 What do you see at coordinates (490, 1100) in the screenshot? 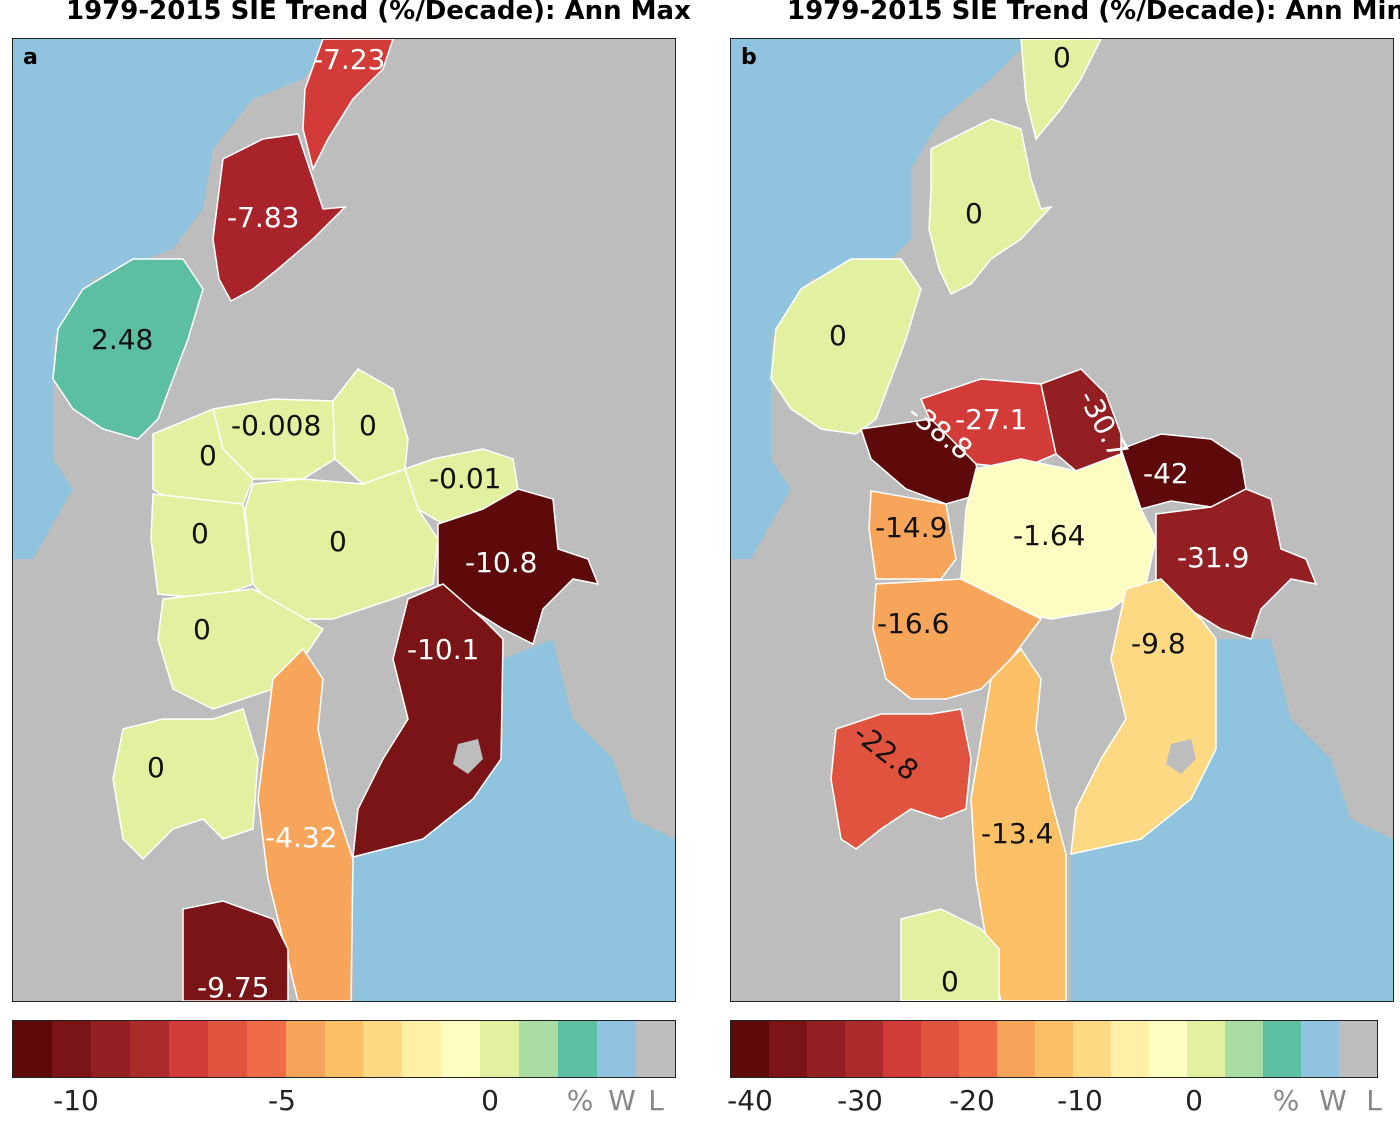
I see `colorbar-a-tick: 0` at bounding box center [490, 1100].